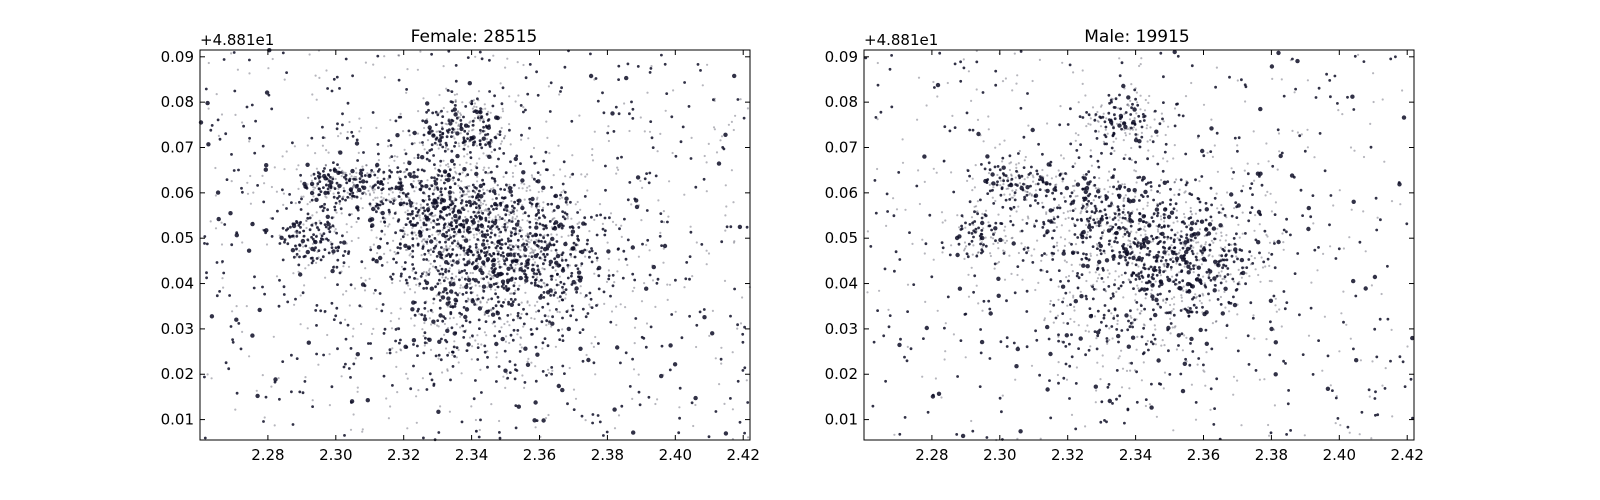  I want to click on female-x-tick-label: 2.30, so click(335, 455).